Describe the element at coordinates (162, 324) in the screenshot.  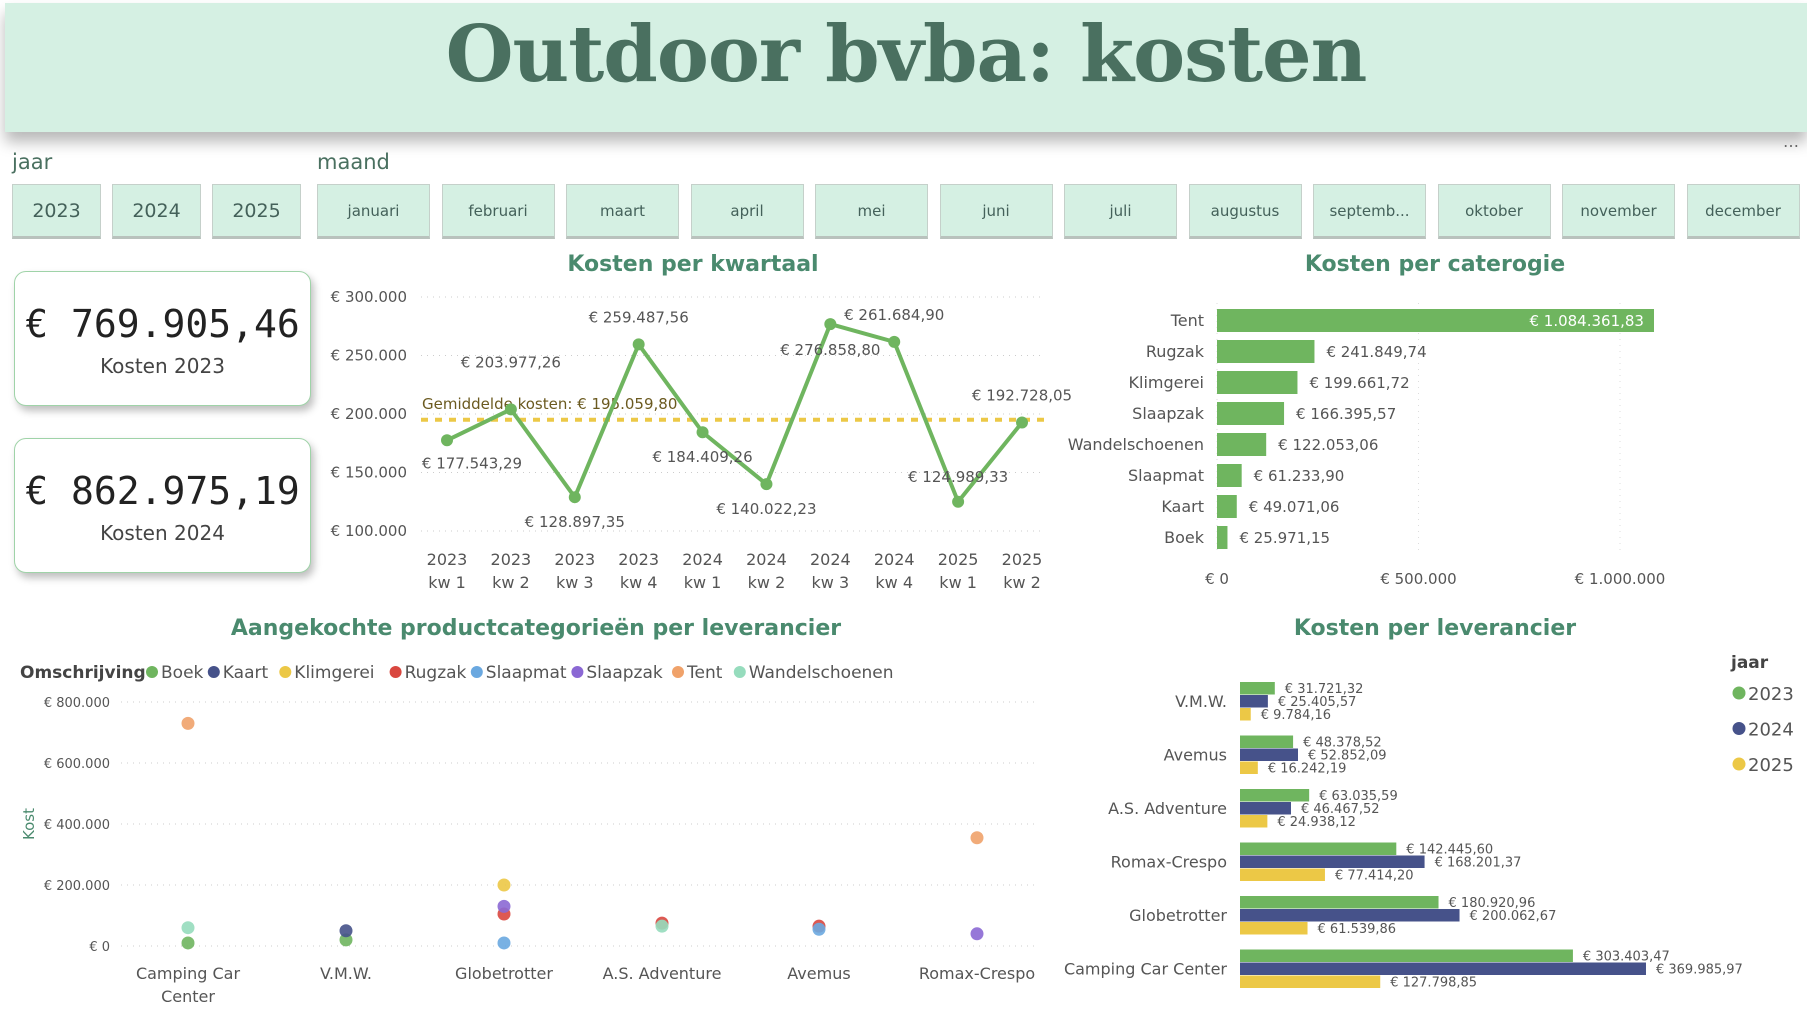
I see `kpi-value: € 769.905,46` at that location.